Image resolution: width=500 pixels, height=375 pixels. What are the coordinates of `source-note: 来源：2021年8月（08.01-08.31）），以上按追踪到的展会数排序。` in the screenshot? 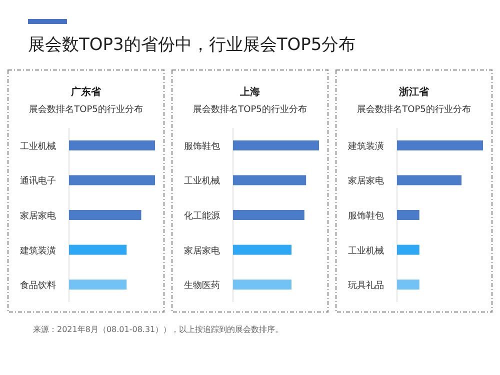 It's located at (158, 329).